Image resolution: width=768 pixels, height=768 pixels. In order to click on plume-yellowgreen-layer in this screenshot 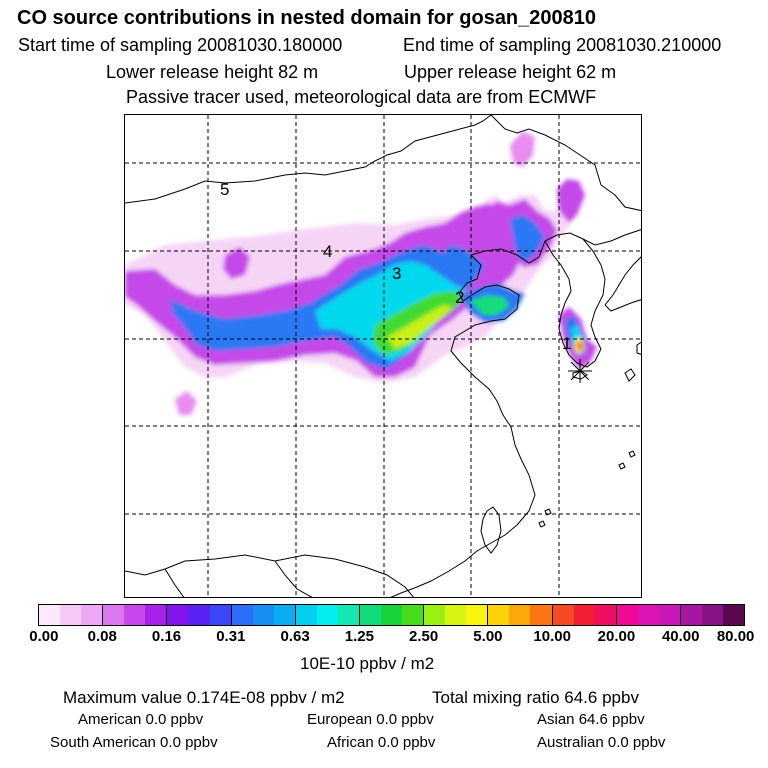, I will do `click(420, 327)`.